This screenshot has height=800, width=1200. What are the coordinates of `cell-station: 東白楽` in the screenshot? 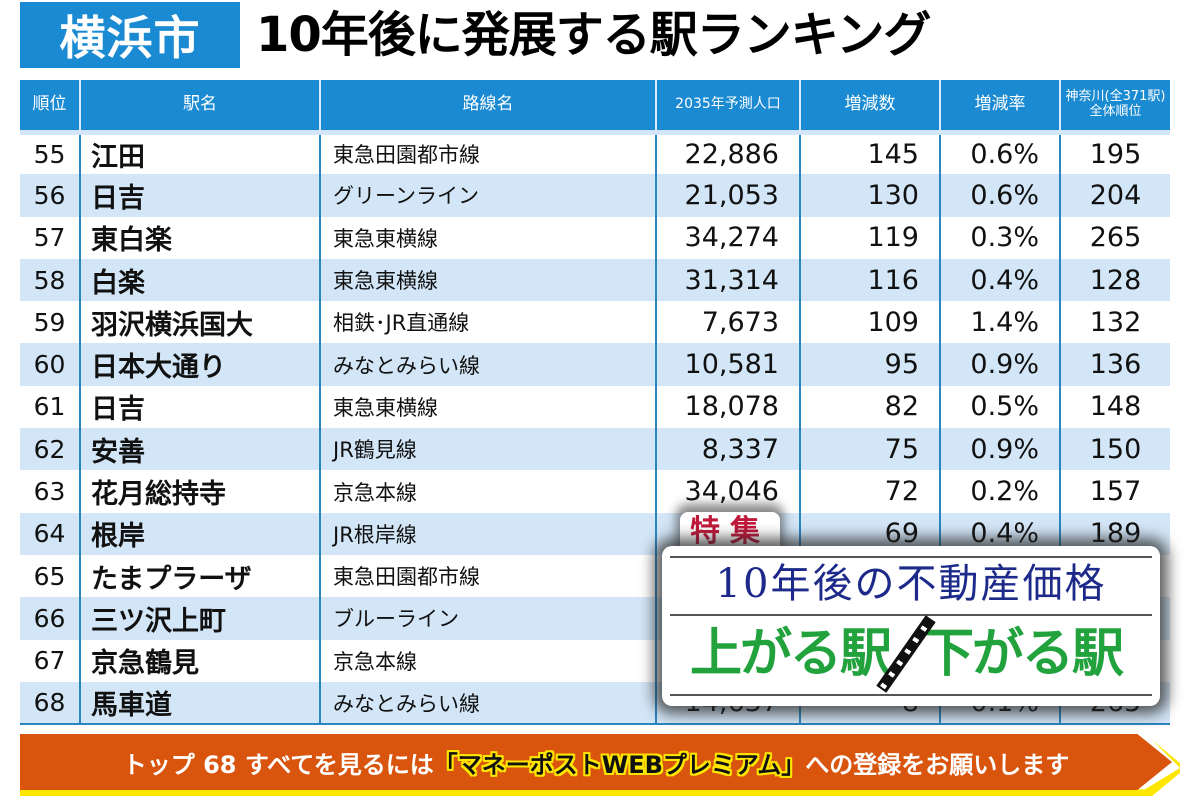 It's located at (199, 237).